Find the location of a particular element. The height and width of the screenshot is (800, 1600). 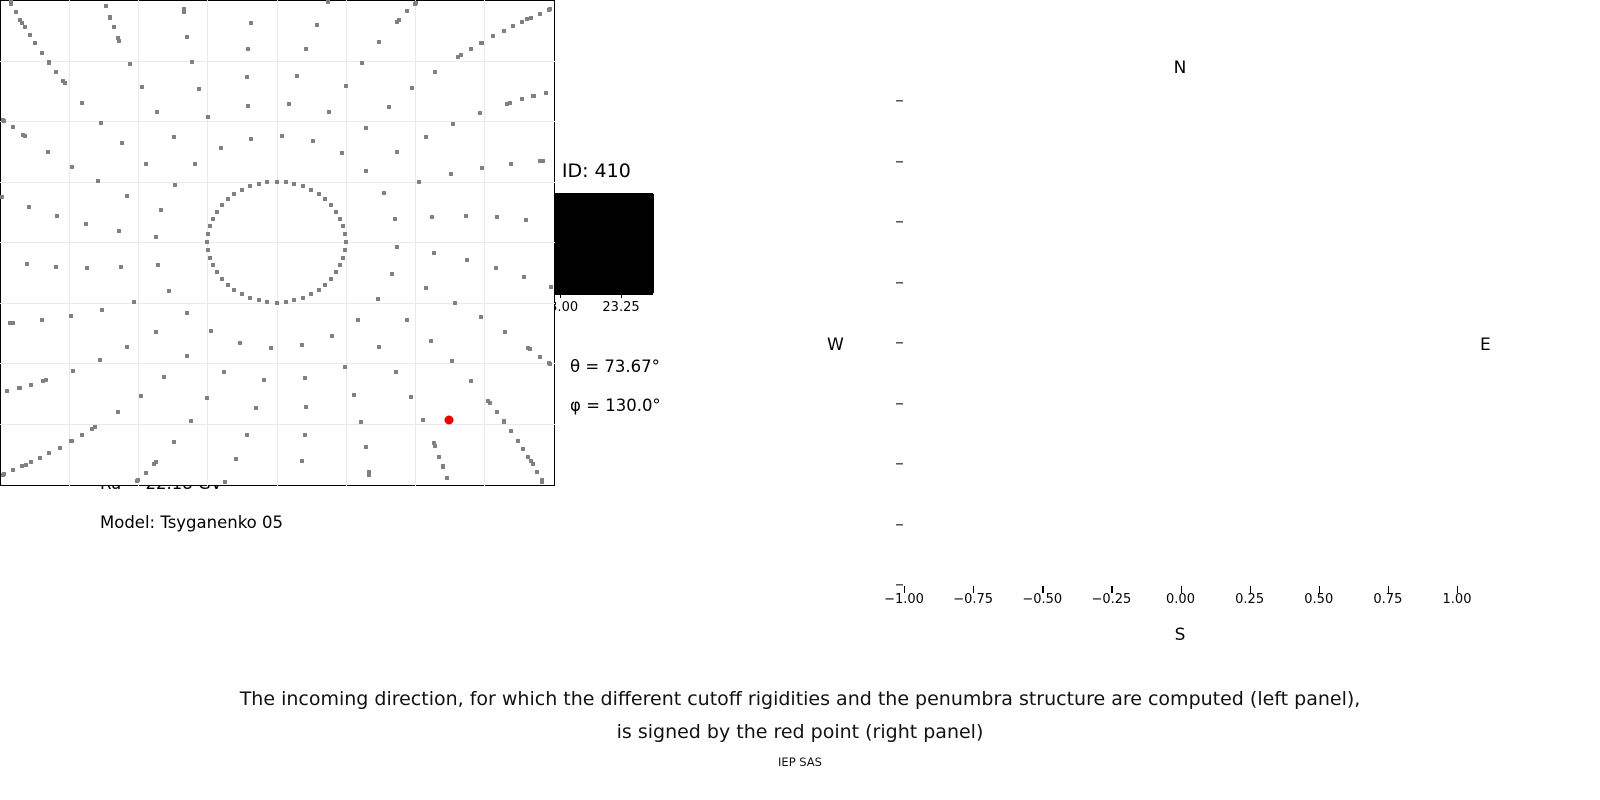

selected-direction-marker is located at coordinates (449, 420).